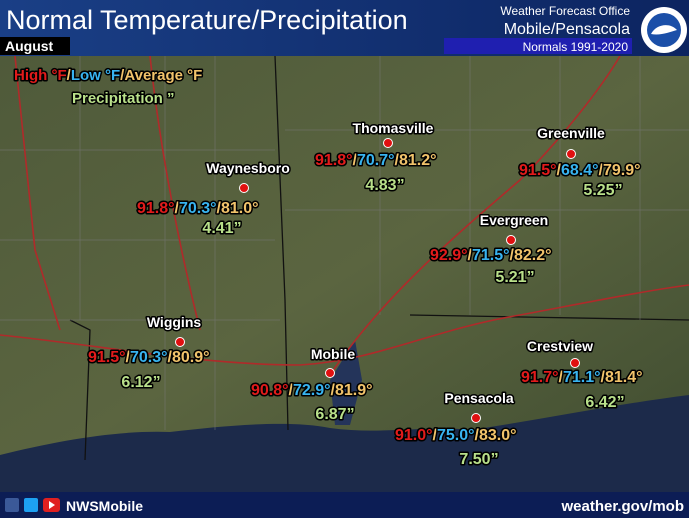  I want to click on station-temperatures: 91.5°/68.4°/79.9°, so click(580, 170).